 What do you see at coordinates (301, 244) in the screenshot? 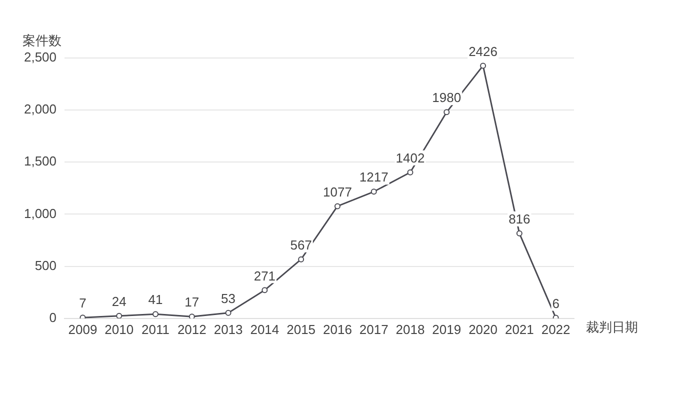
I see `data-label: 567` at bounding box center [301, 244].